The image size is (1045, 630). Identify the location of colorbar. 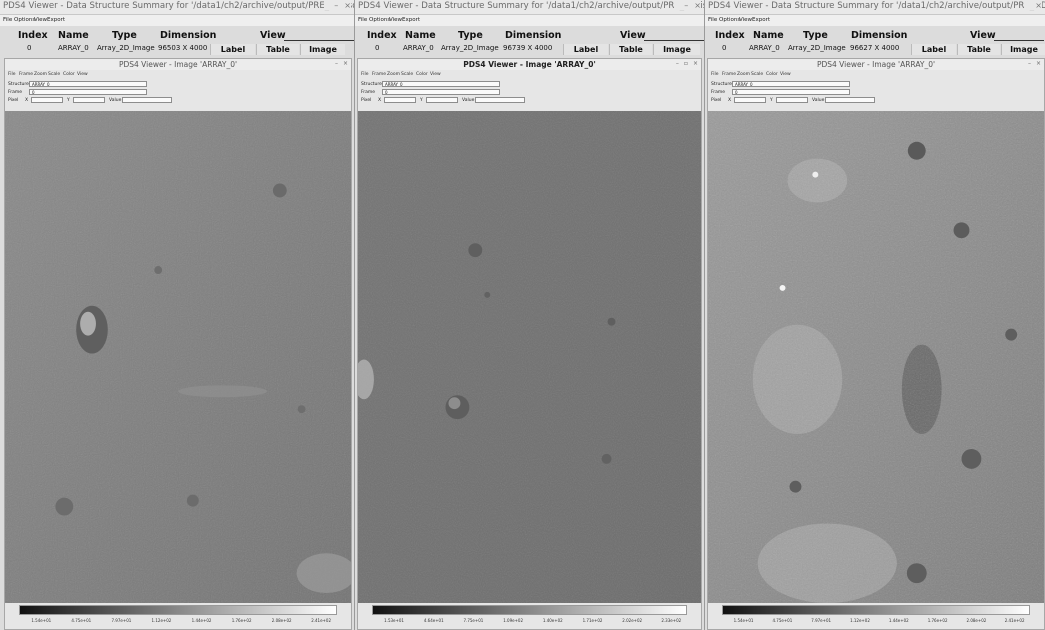
(529, 610).